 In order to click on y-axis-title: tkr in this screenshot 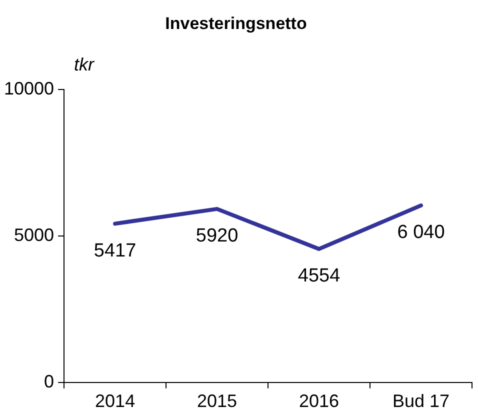, I will do `click(85, 64)`.